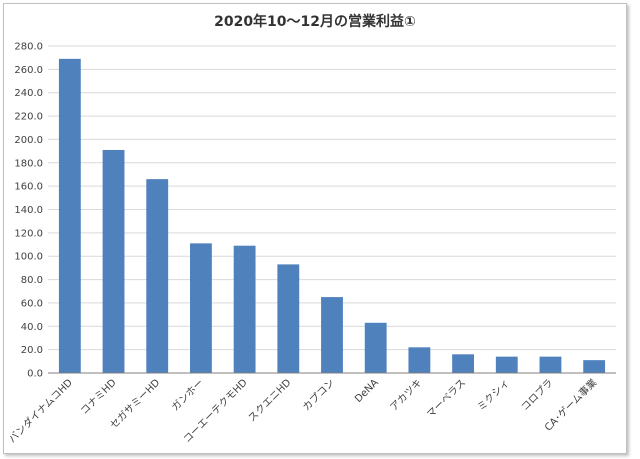  I want to click on x-tick-label: ガンホー, so click(187, 395).